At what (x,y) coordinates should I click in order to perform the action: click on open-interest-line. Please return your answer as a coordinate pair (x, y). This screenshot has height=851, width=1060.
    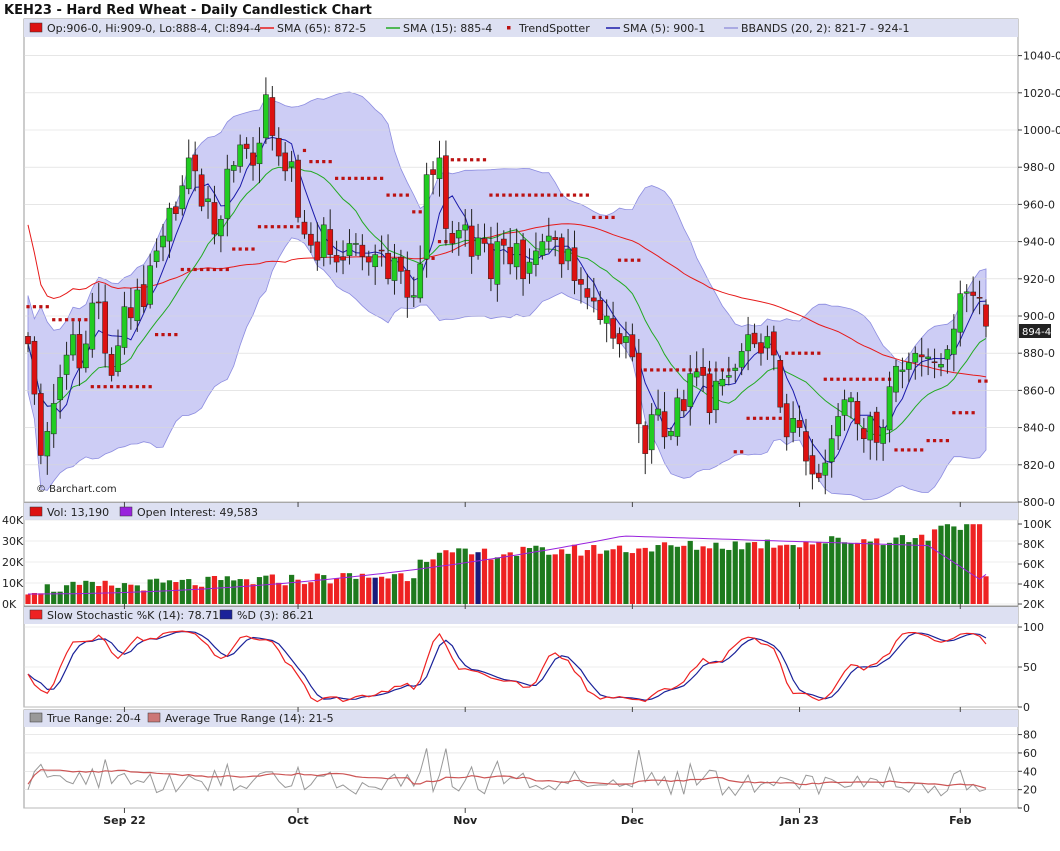
    Looking at the image, I should click on (507, 565).